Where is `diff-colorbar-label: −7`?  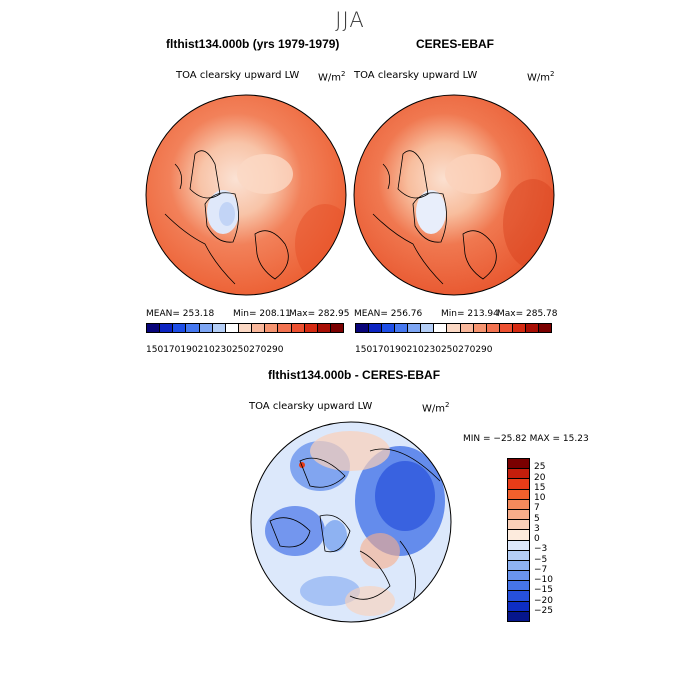
diff-colorbar-label: −7 is located at coordinates (541, 569).